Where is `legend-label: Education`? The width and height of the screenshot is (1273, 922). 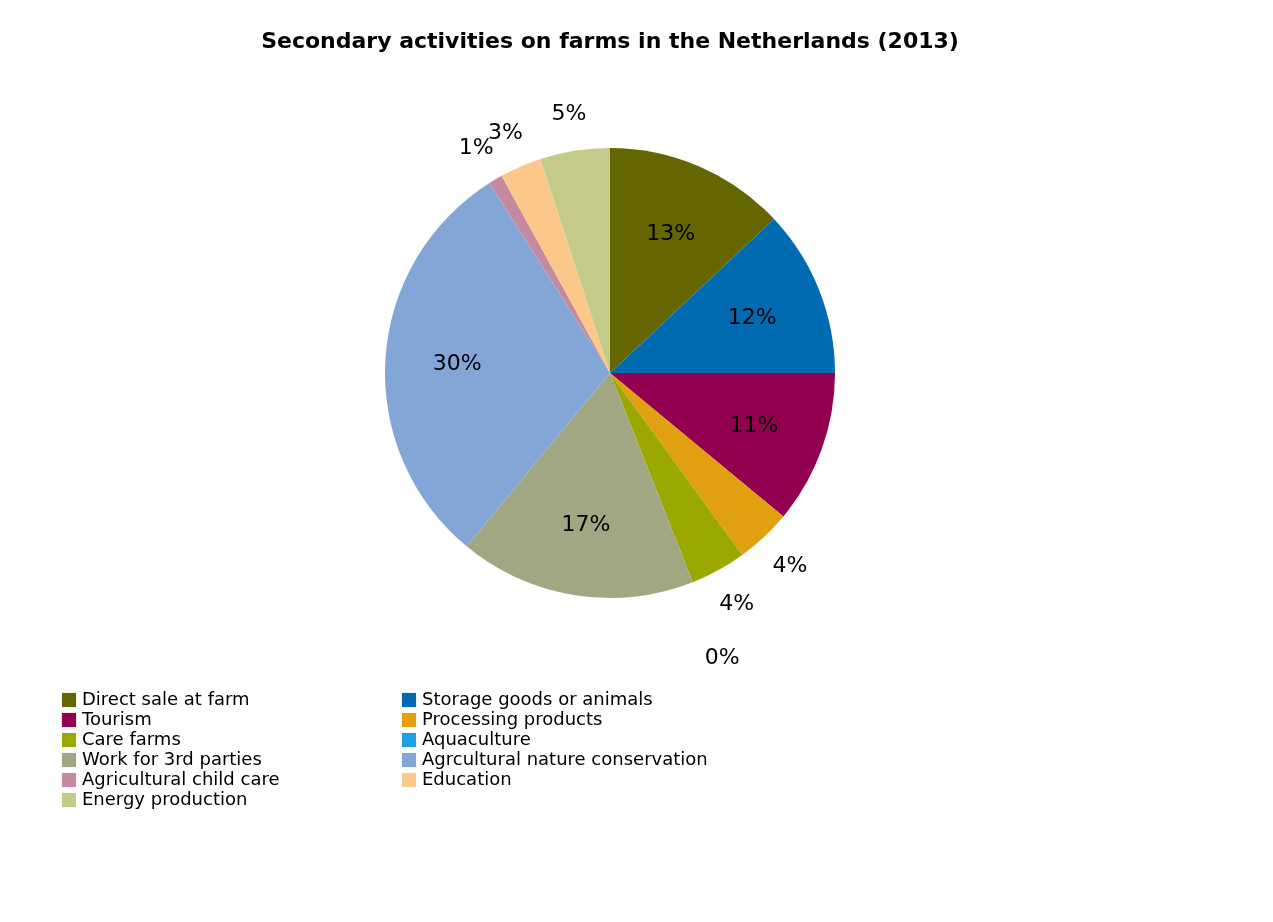
legend-label: Education is located at coordinates (467, 778).